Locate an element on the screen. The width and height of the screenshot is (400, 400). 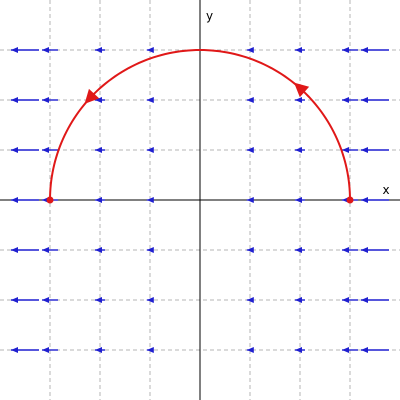
start-point is located at coordinates (350, 200).